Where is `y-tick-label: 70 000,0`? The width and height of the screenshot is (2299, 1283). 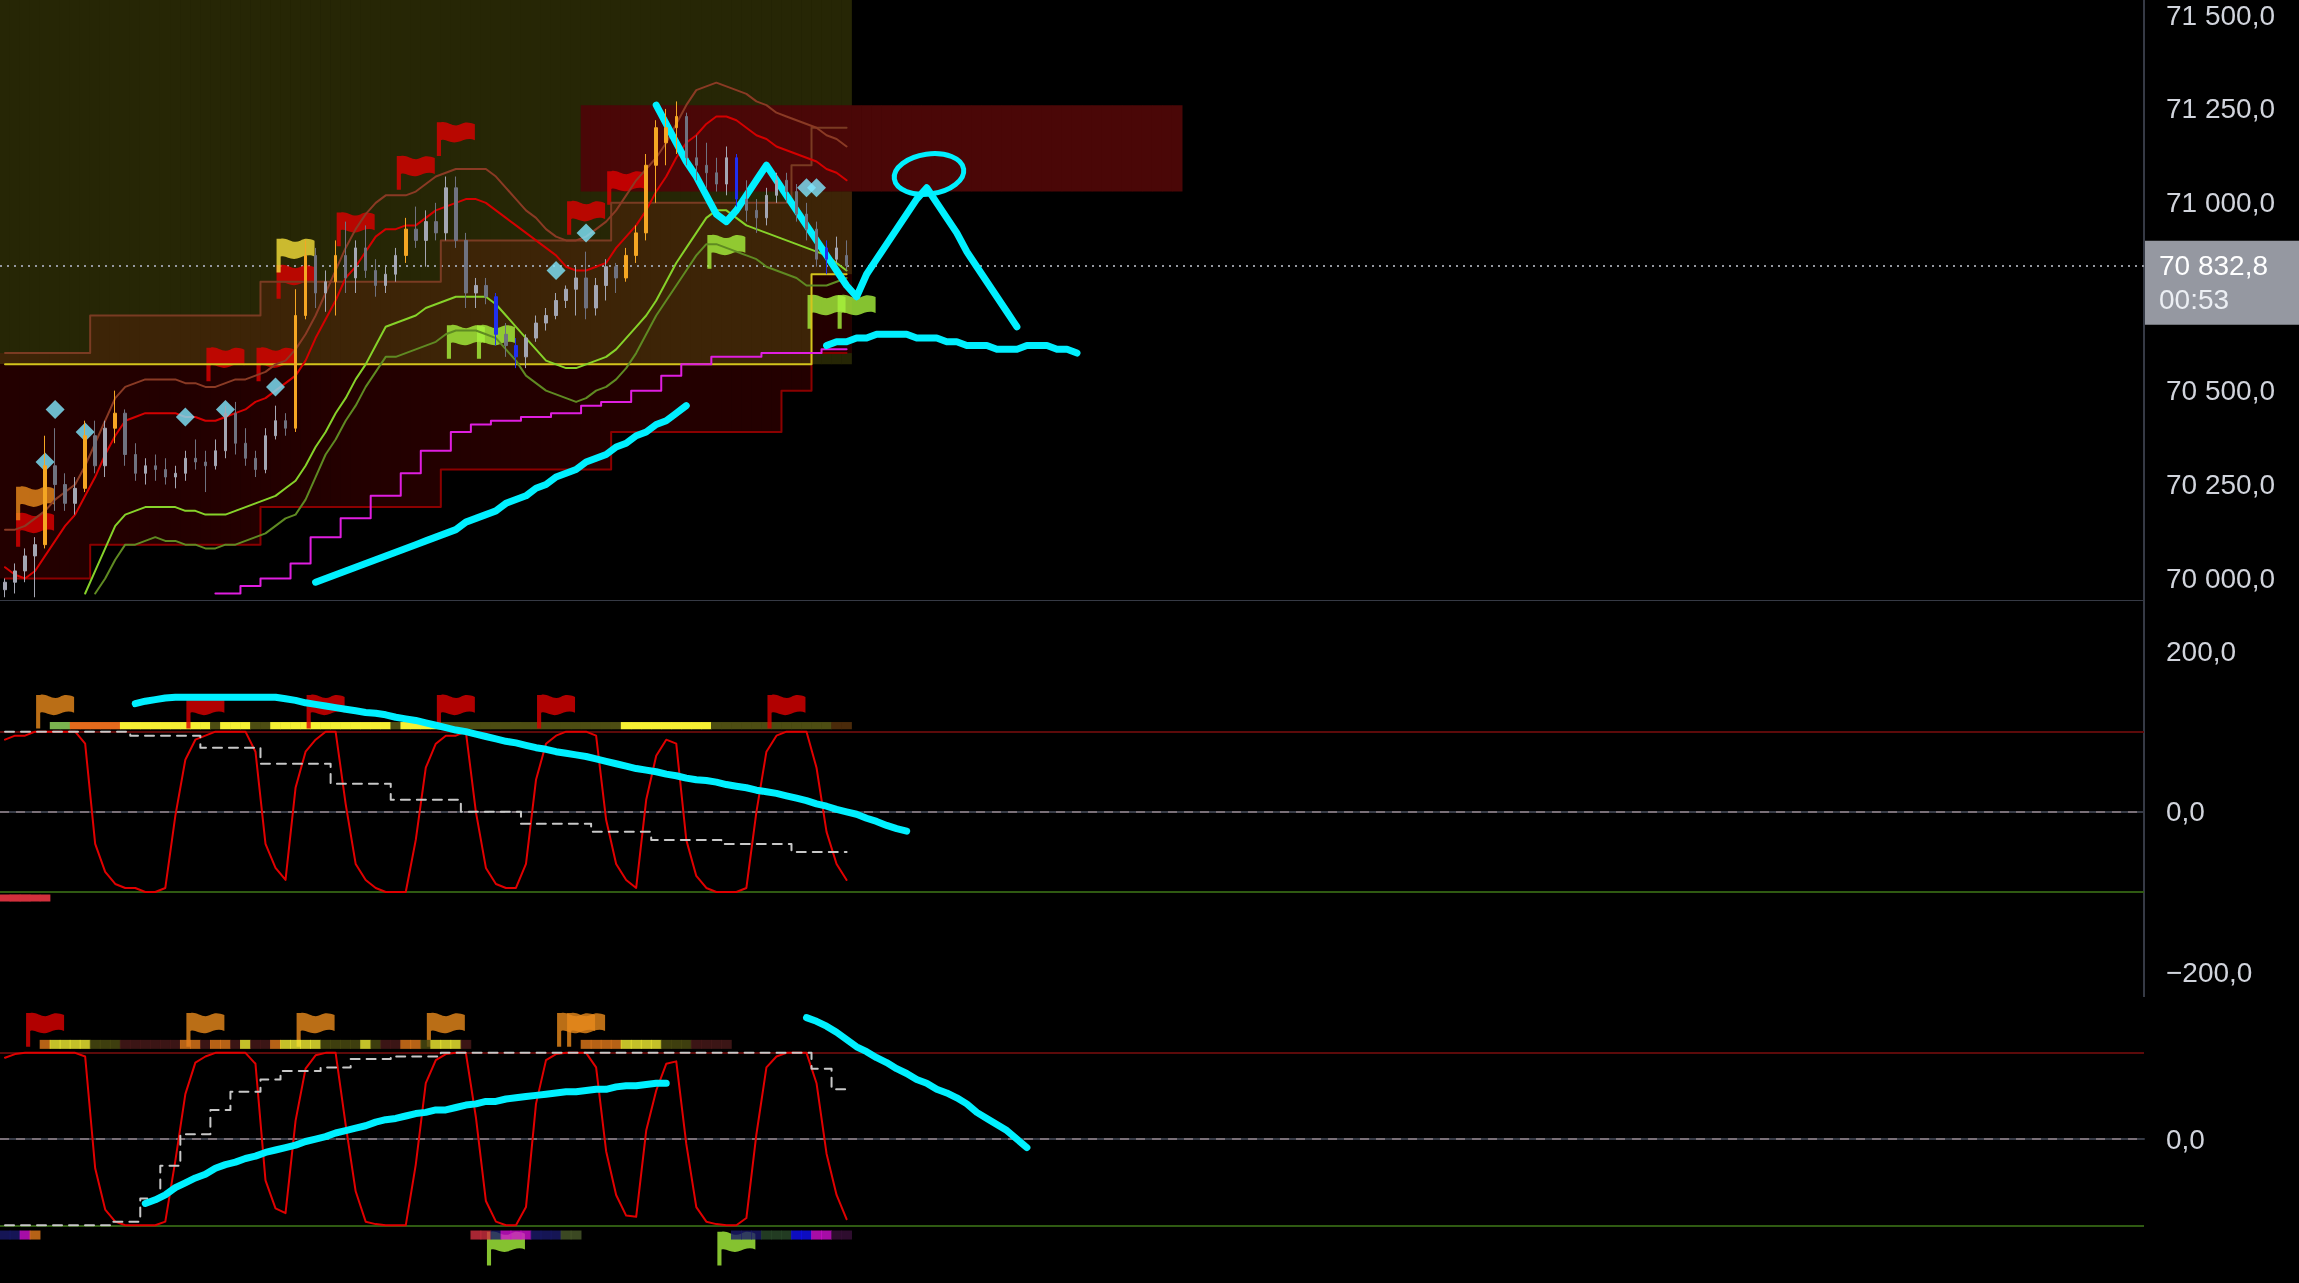
y-tick-label: 70 000,0 is located at coordinates (2220, 578).